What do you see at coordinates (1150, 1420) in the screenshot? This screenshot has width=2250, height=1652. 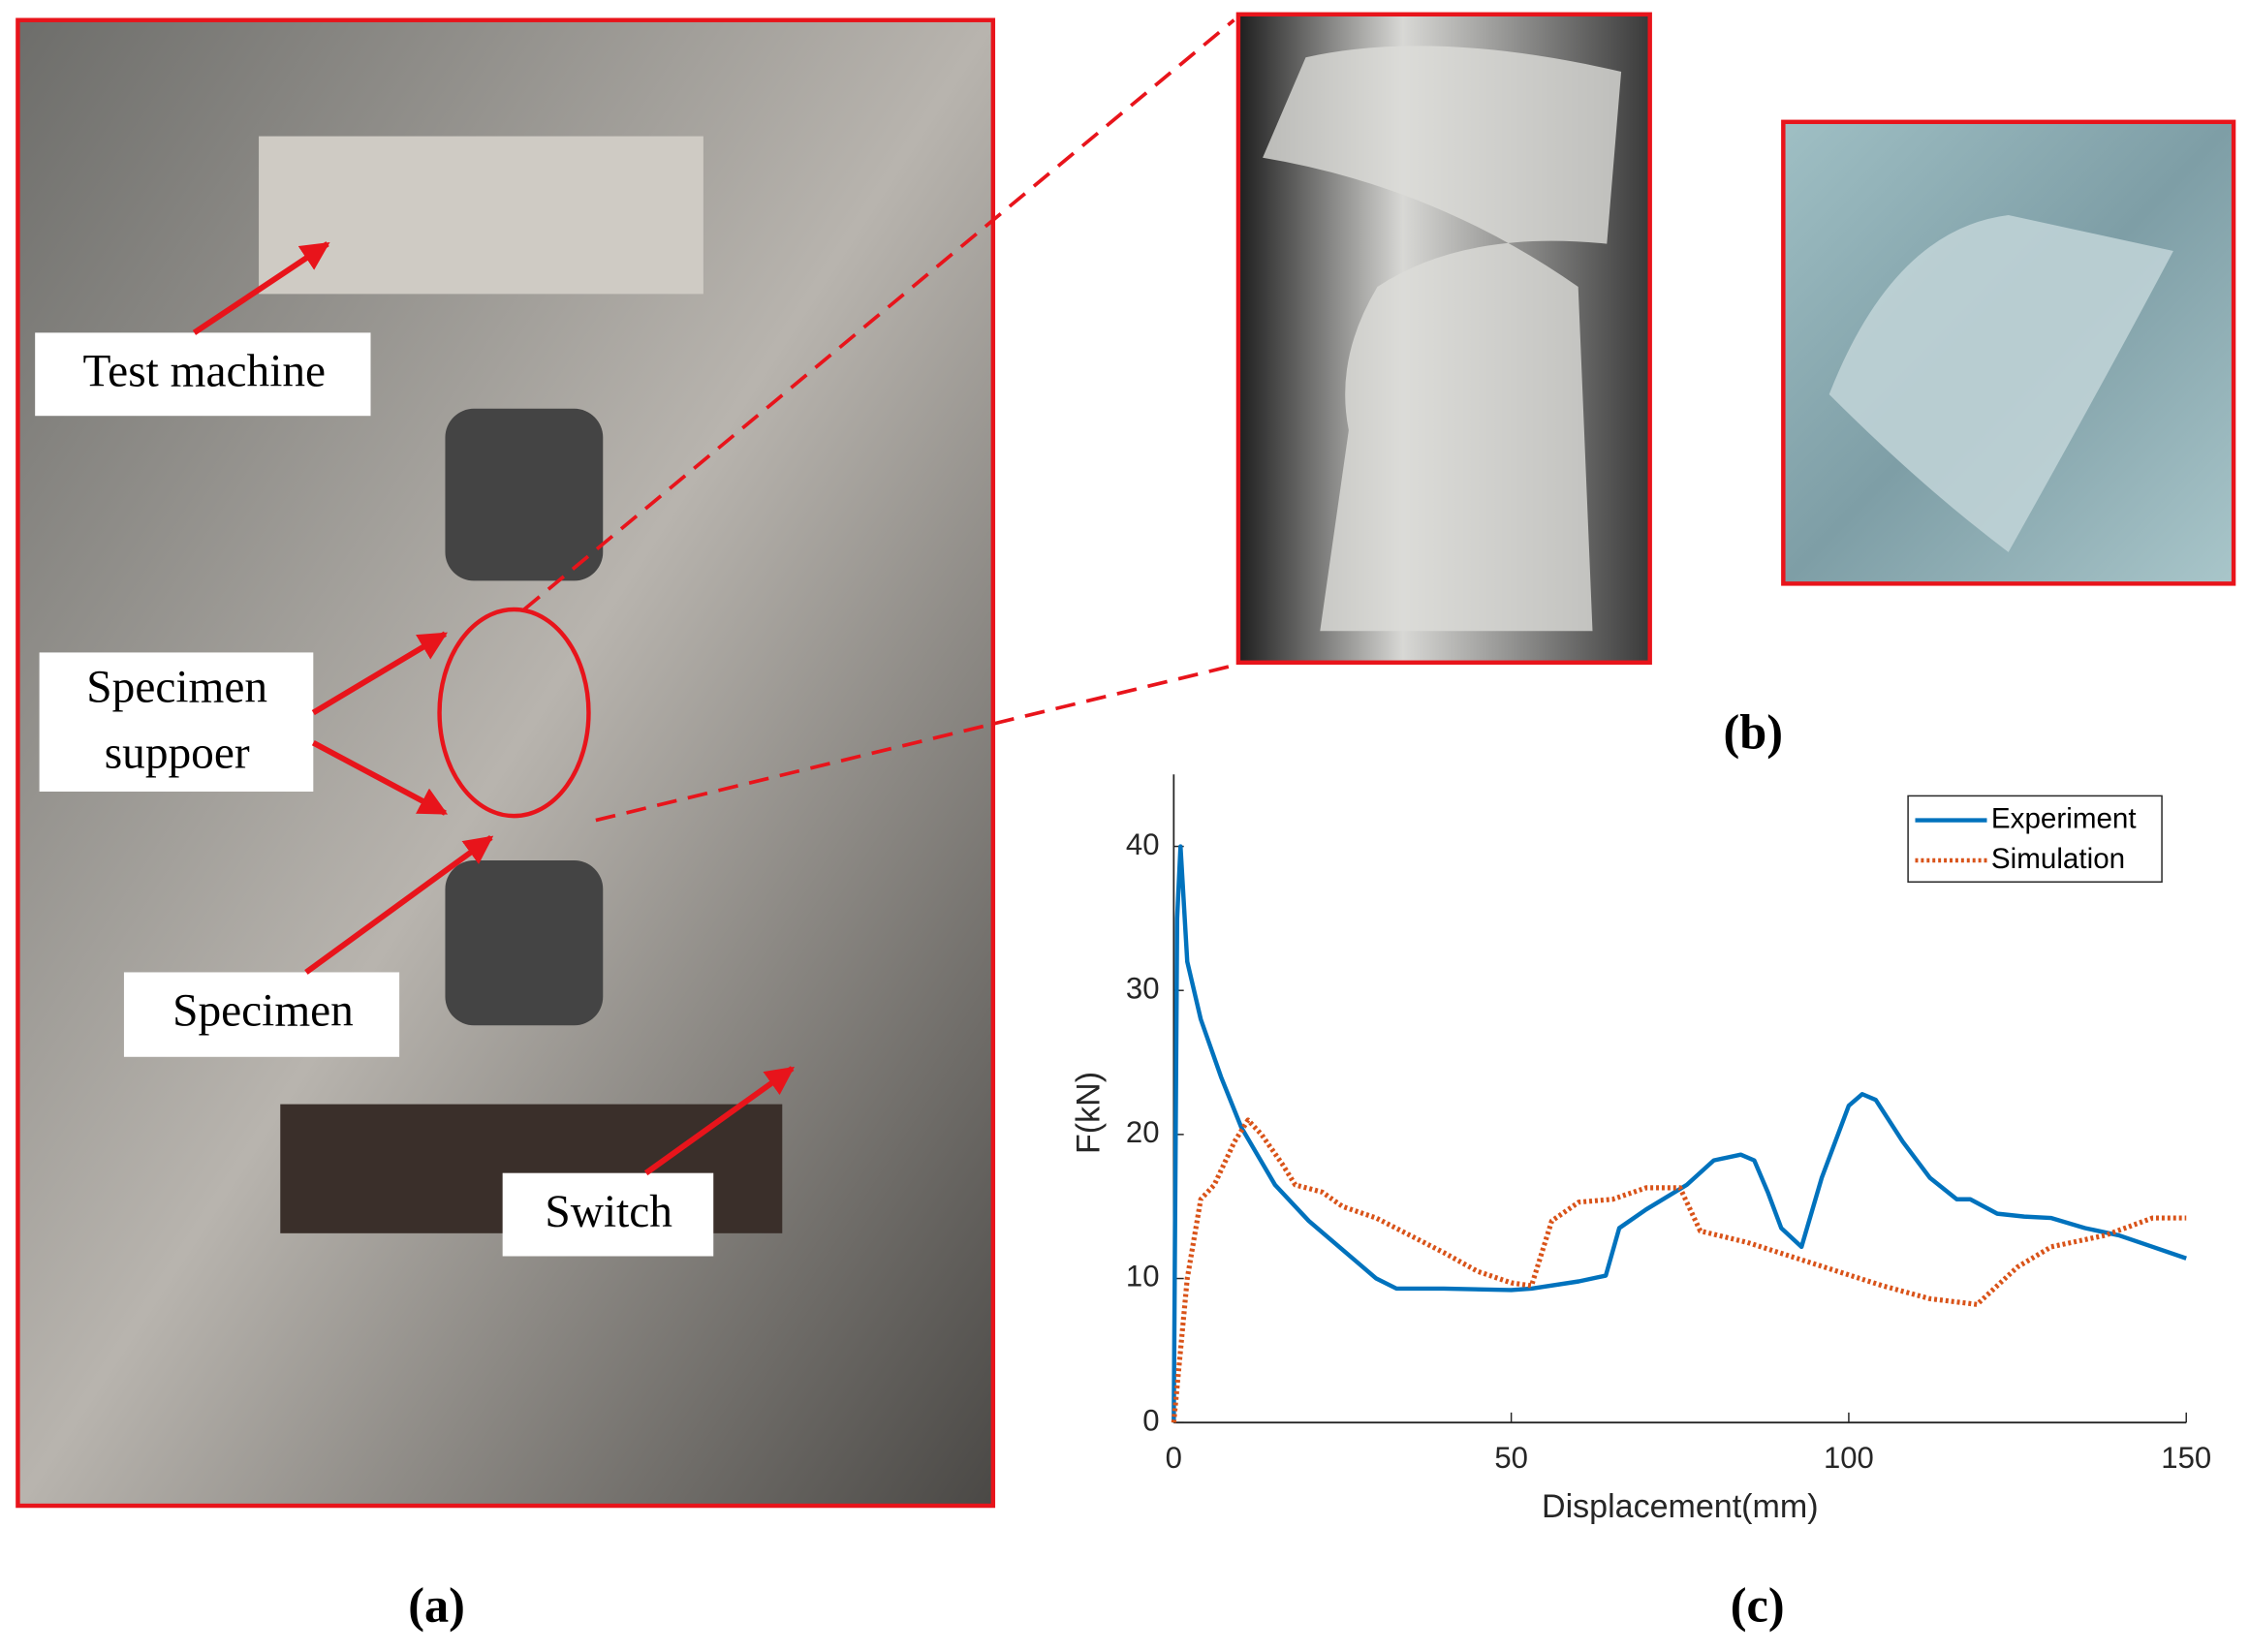 I see `y-tick-label: 0` at bounding box center [1150, 1420].